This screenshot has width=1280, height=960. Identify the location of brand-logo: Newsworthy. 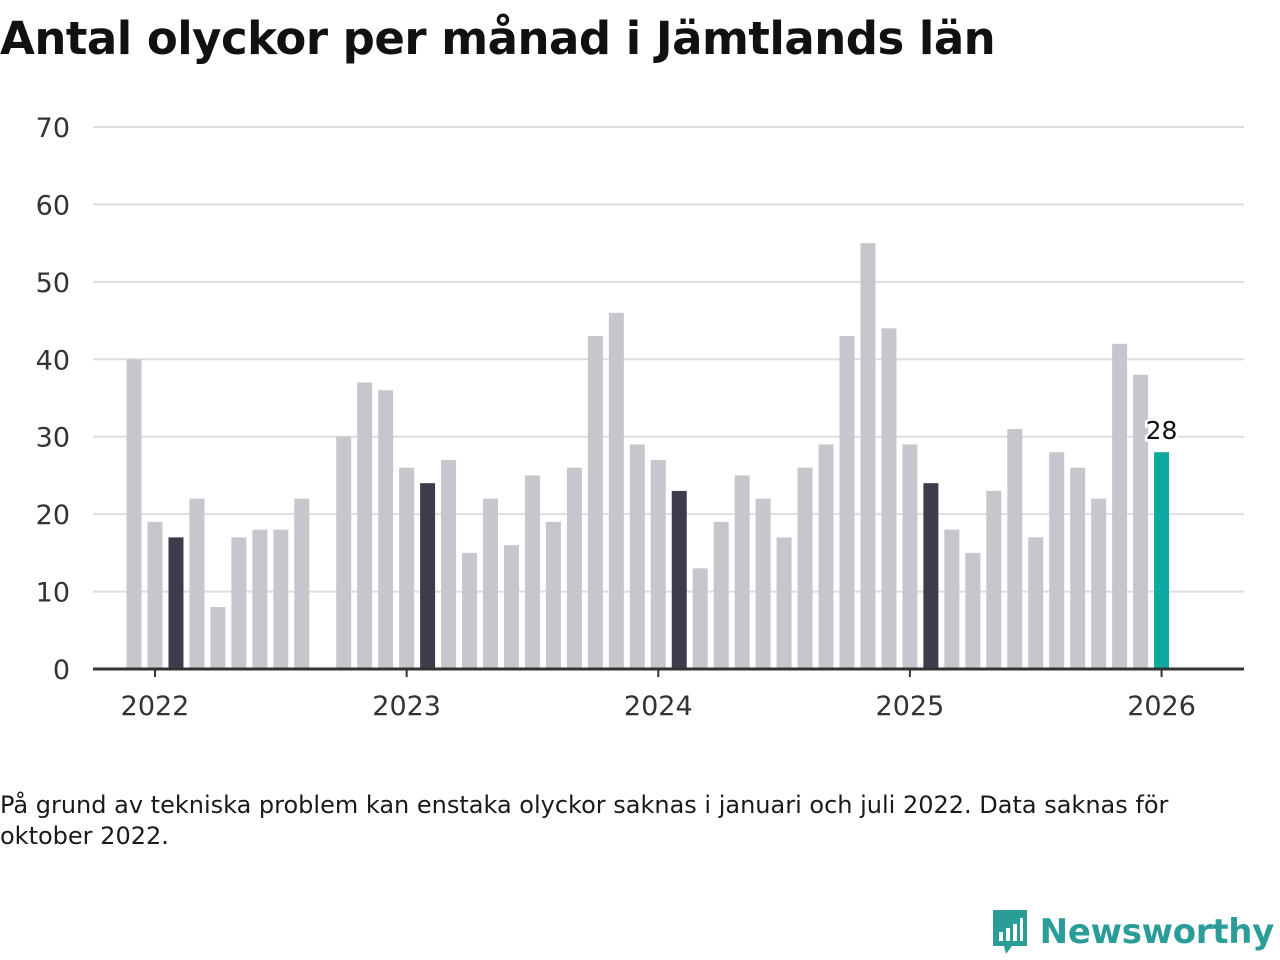
(1132, 932).